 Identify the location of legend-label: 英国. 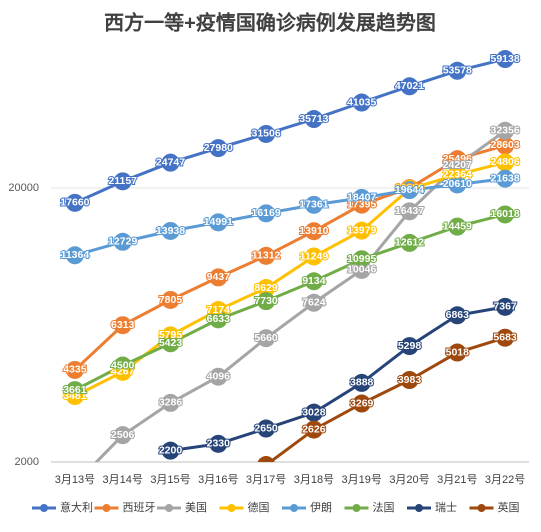
(509, 507).